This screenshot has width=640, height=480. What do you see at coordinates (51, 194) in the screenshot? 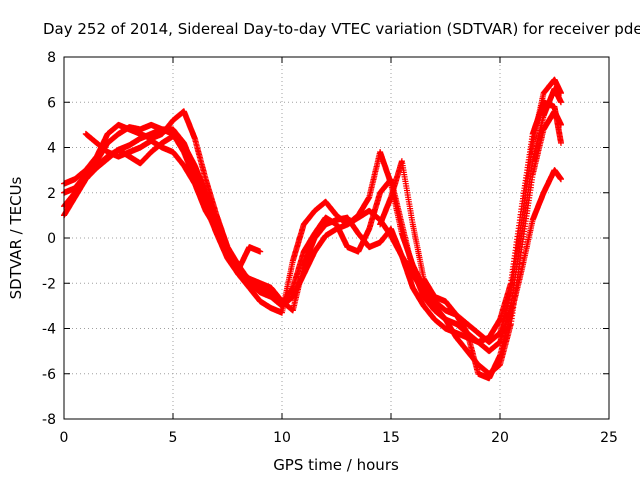
I see `y-tick-label: 2` at bounding box center [51, 194].